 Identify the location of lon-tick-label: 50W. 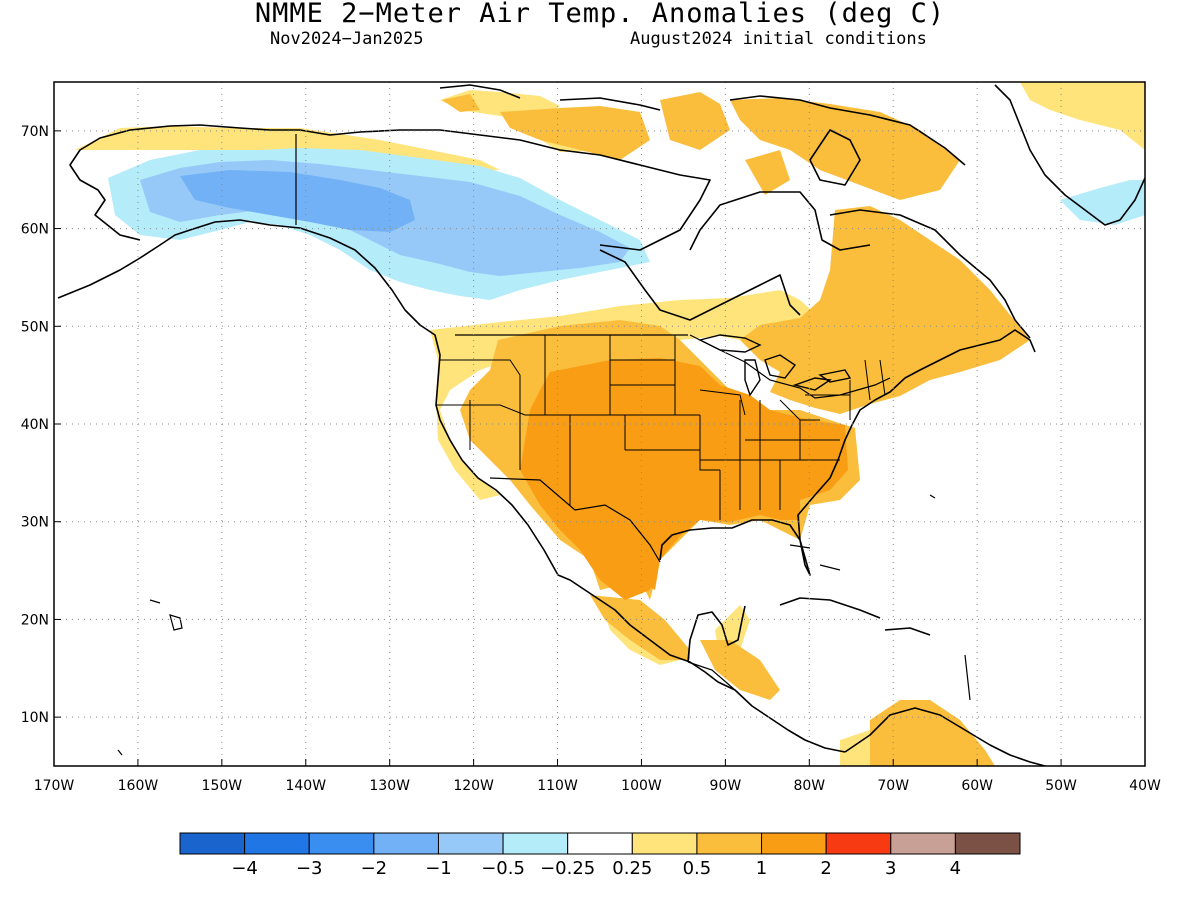
(1061, 786).